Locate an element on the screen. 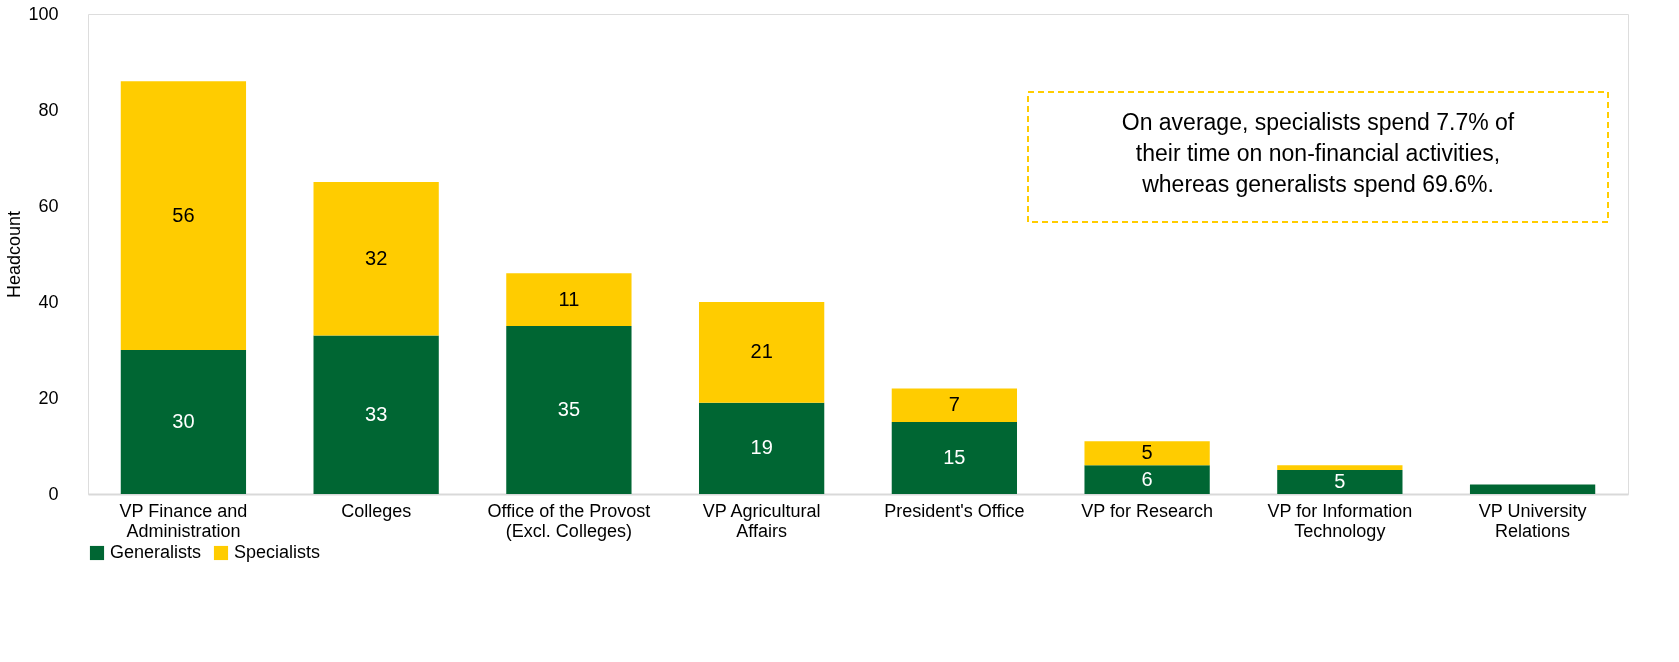 The width and height of the screenshot is (1679, 662). y-tick-label: 80 is located at coordinates (48, 109).